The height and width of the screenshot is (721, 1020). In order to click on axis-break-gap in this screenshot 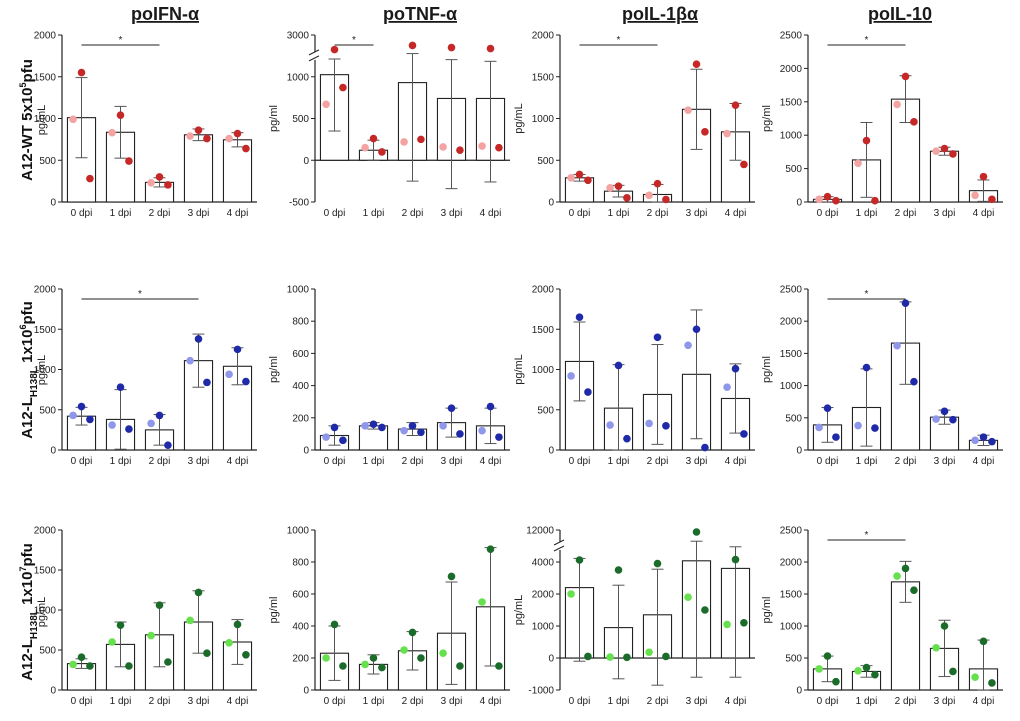, I will do `click(315, 55)`.